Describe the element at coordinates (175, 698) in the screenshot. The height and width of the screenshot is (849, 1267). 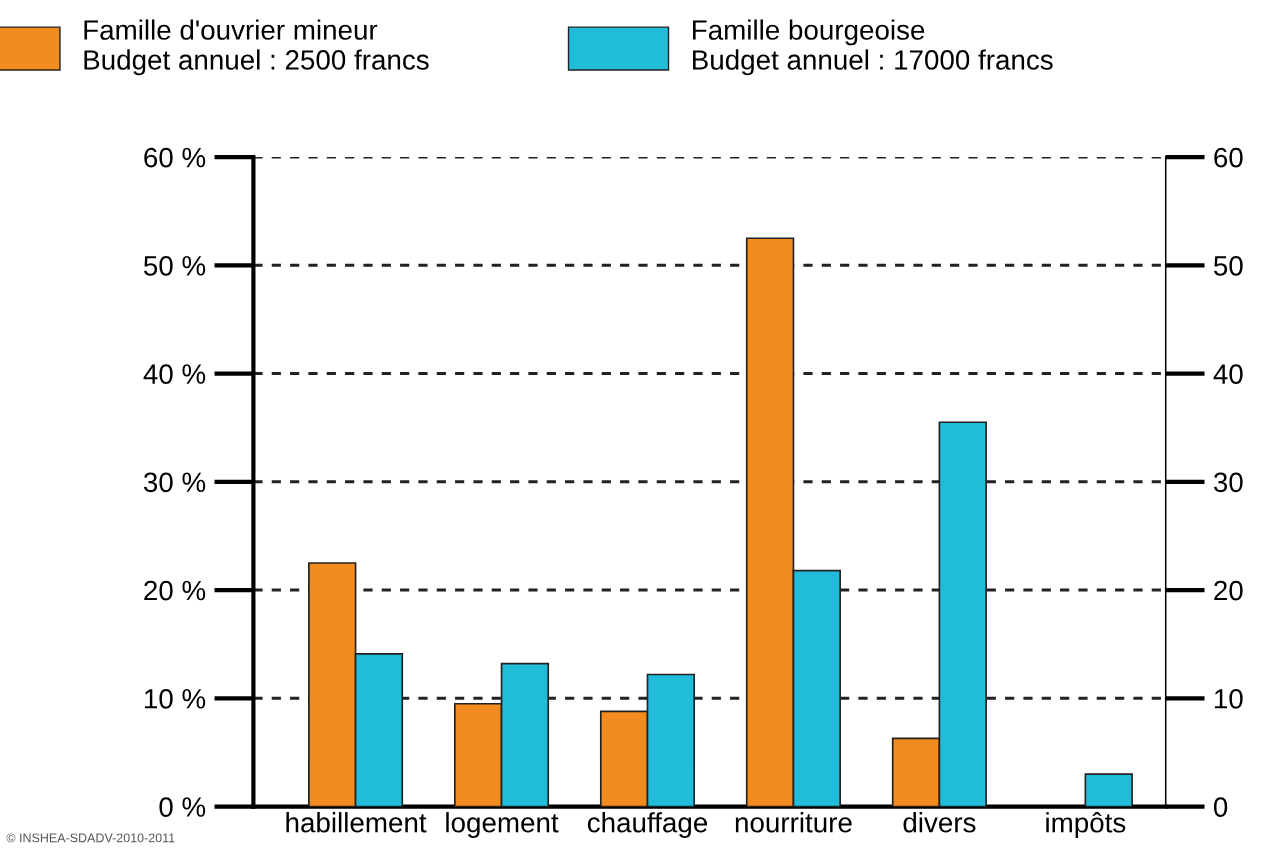
I see `y-tick-label: 10 %` at that location.